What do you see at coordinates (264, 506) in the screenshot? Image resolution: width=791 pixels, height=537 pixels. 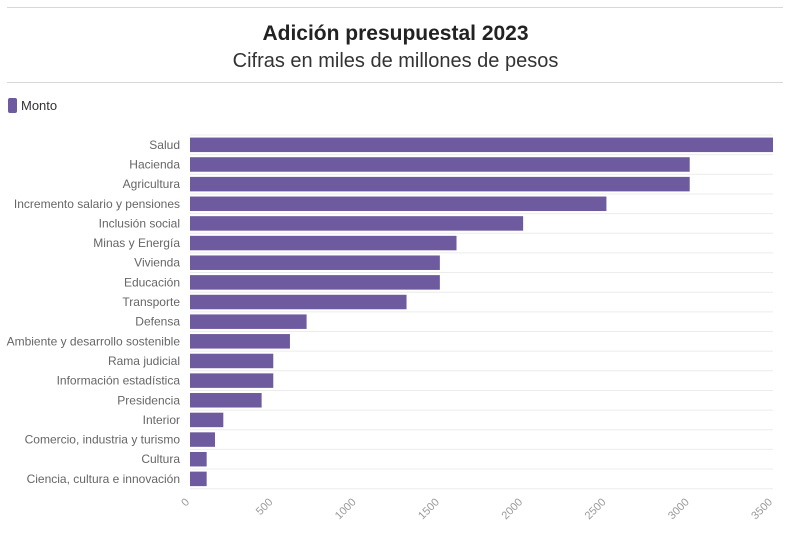 I see `x-tick-label: 500` at bounding box center [264, 506].